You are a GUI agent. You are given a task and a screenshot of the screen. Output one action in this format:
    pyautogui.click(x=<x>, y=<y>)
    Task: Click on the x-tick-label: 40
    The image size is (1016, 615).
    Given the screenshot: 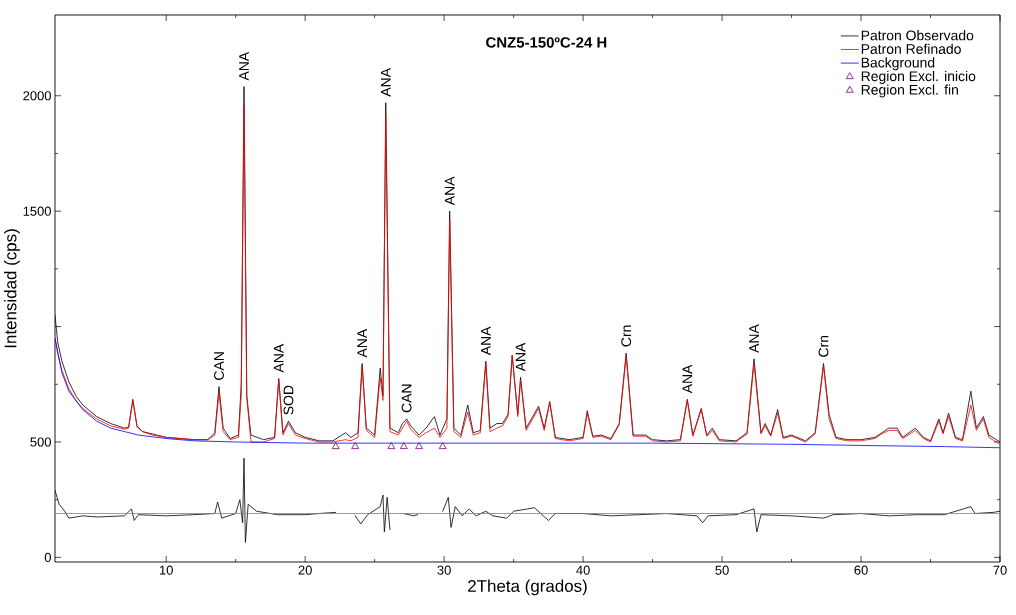 What is the action you would take?
    pyautogui.click(x=583, y=570)
    